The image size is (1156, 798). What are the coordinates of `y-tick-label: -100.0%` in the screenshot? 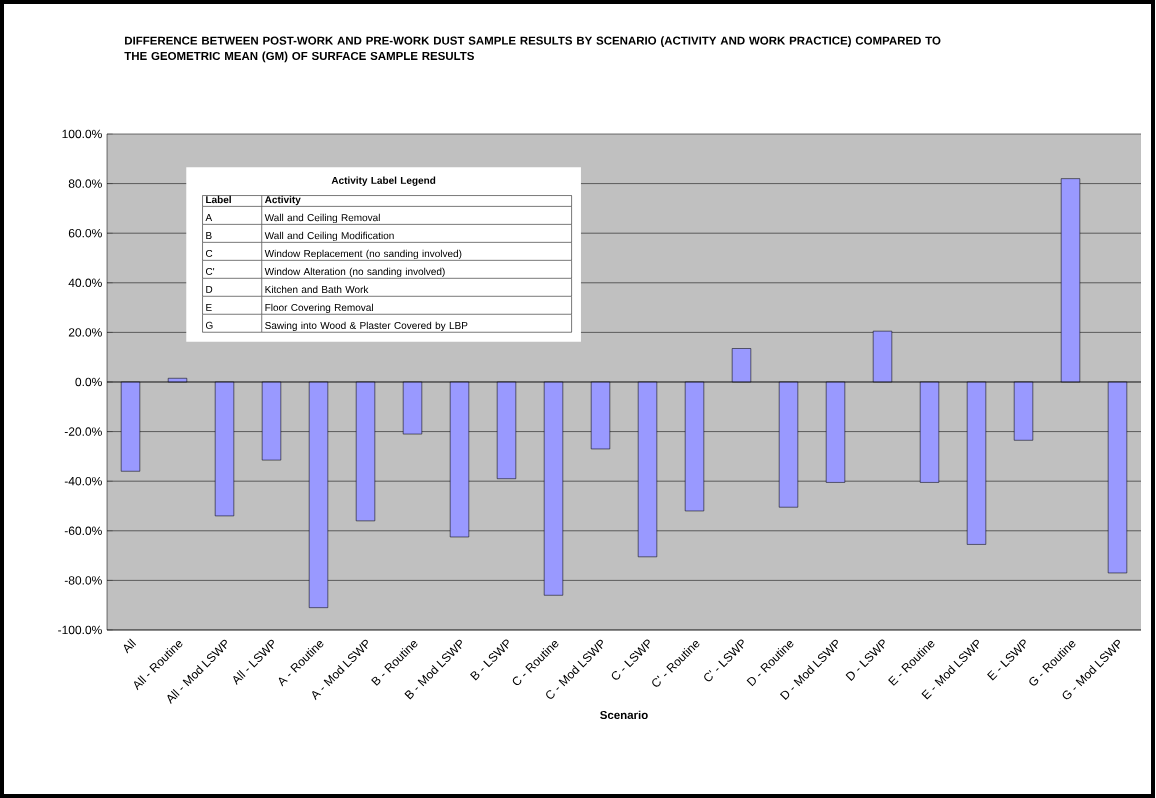 It's located at (80, 630).